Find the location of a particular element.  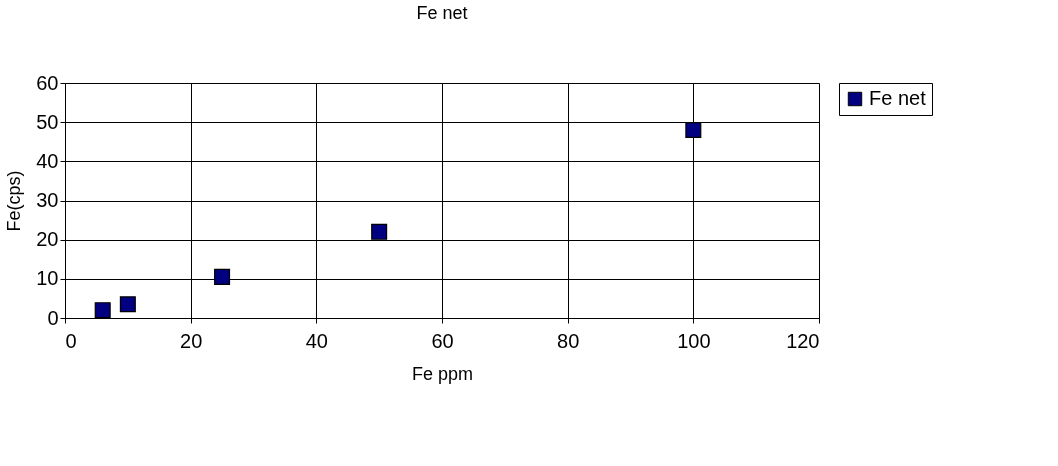

x-tick-label: 0 is located at coordinates (71, 340).